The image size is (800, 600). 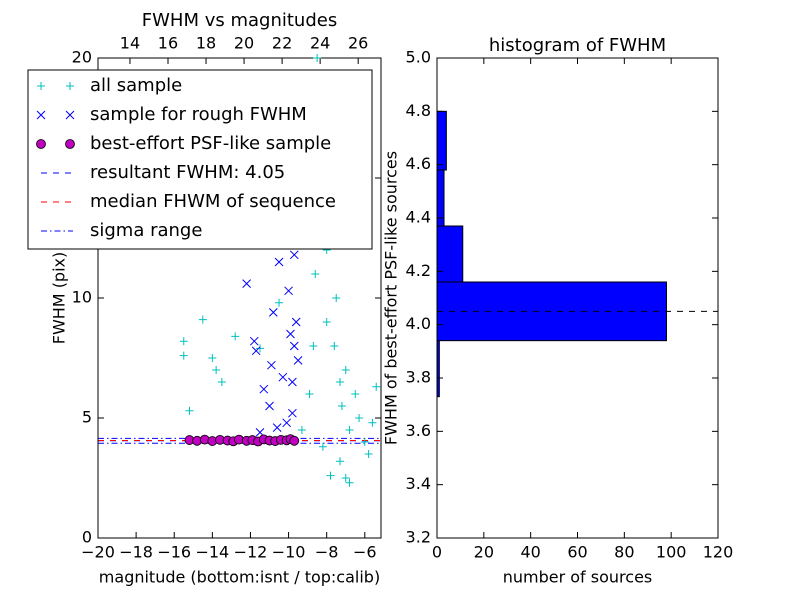 What do you see at coordinates (289, 552) in the screenshot?
I see `x-tick-label: −10` at bounding box center [289, 552].